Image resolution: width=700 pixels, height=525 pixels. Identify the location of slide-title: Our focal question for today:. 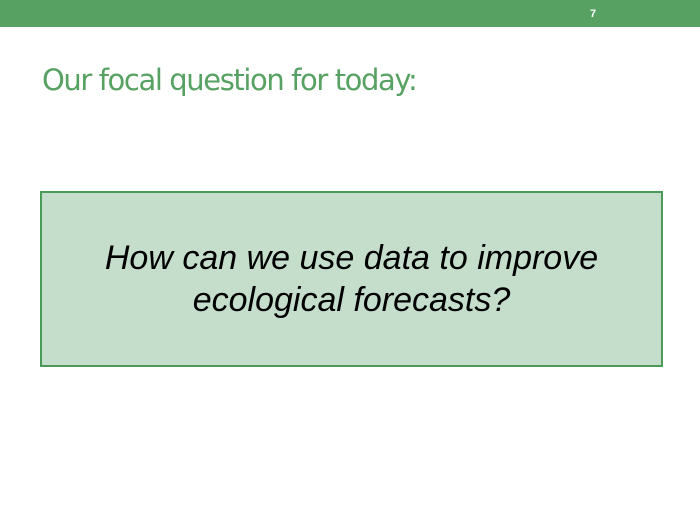
(230, 80).